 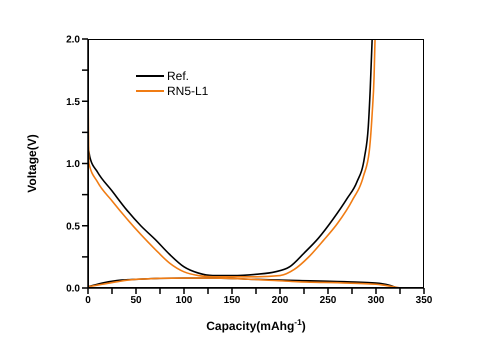 What do you see at coordinates (280, 300) in the screenshot?
I see `x-tick-label: 200` at bounding box center [280, 300].